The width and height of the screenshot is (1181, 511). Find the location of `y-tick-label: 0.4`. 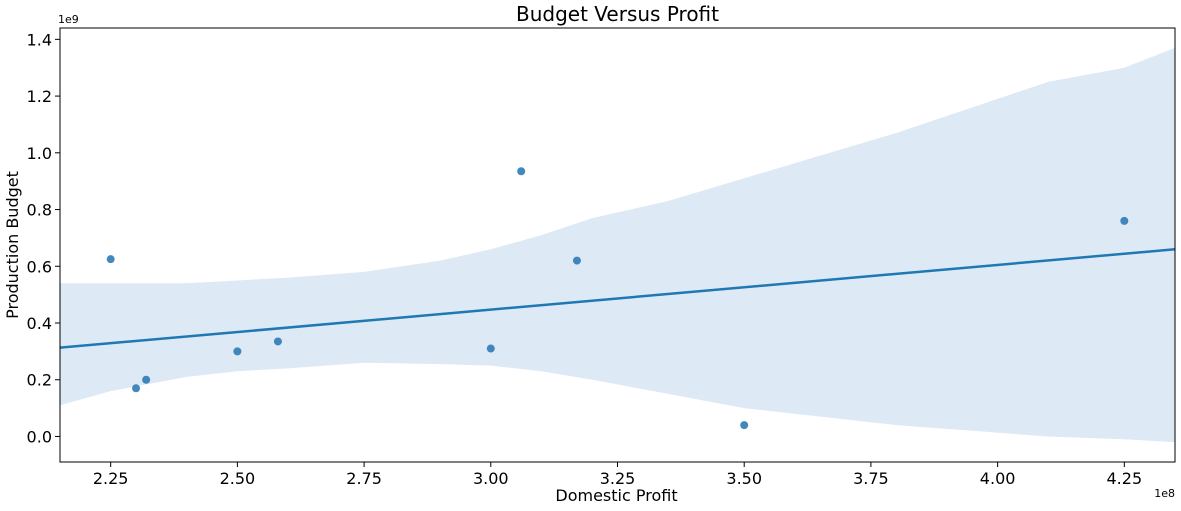

y-tick-label: 0.4 is located at coordinates (39, 323).